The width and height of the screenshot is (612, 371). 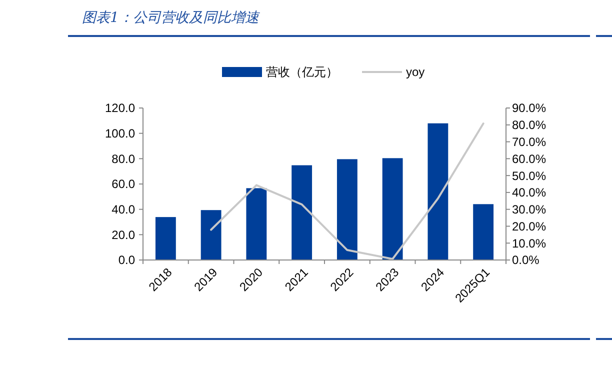 What do you see at coordinates (127, 260) in the screenshot?
I see `y-tick-label: 0.0` at bounding box center [127, 260].